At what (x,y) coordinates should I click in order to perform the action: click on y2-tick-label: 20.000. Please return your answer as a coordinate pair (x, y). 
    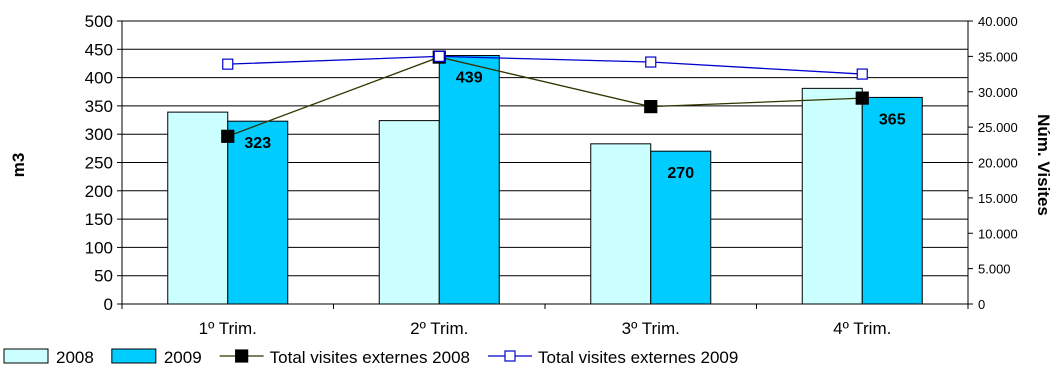
    Looking at the image, I should click on (998, 163).